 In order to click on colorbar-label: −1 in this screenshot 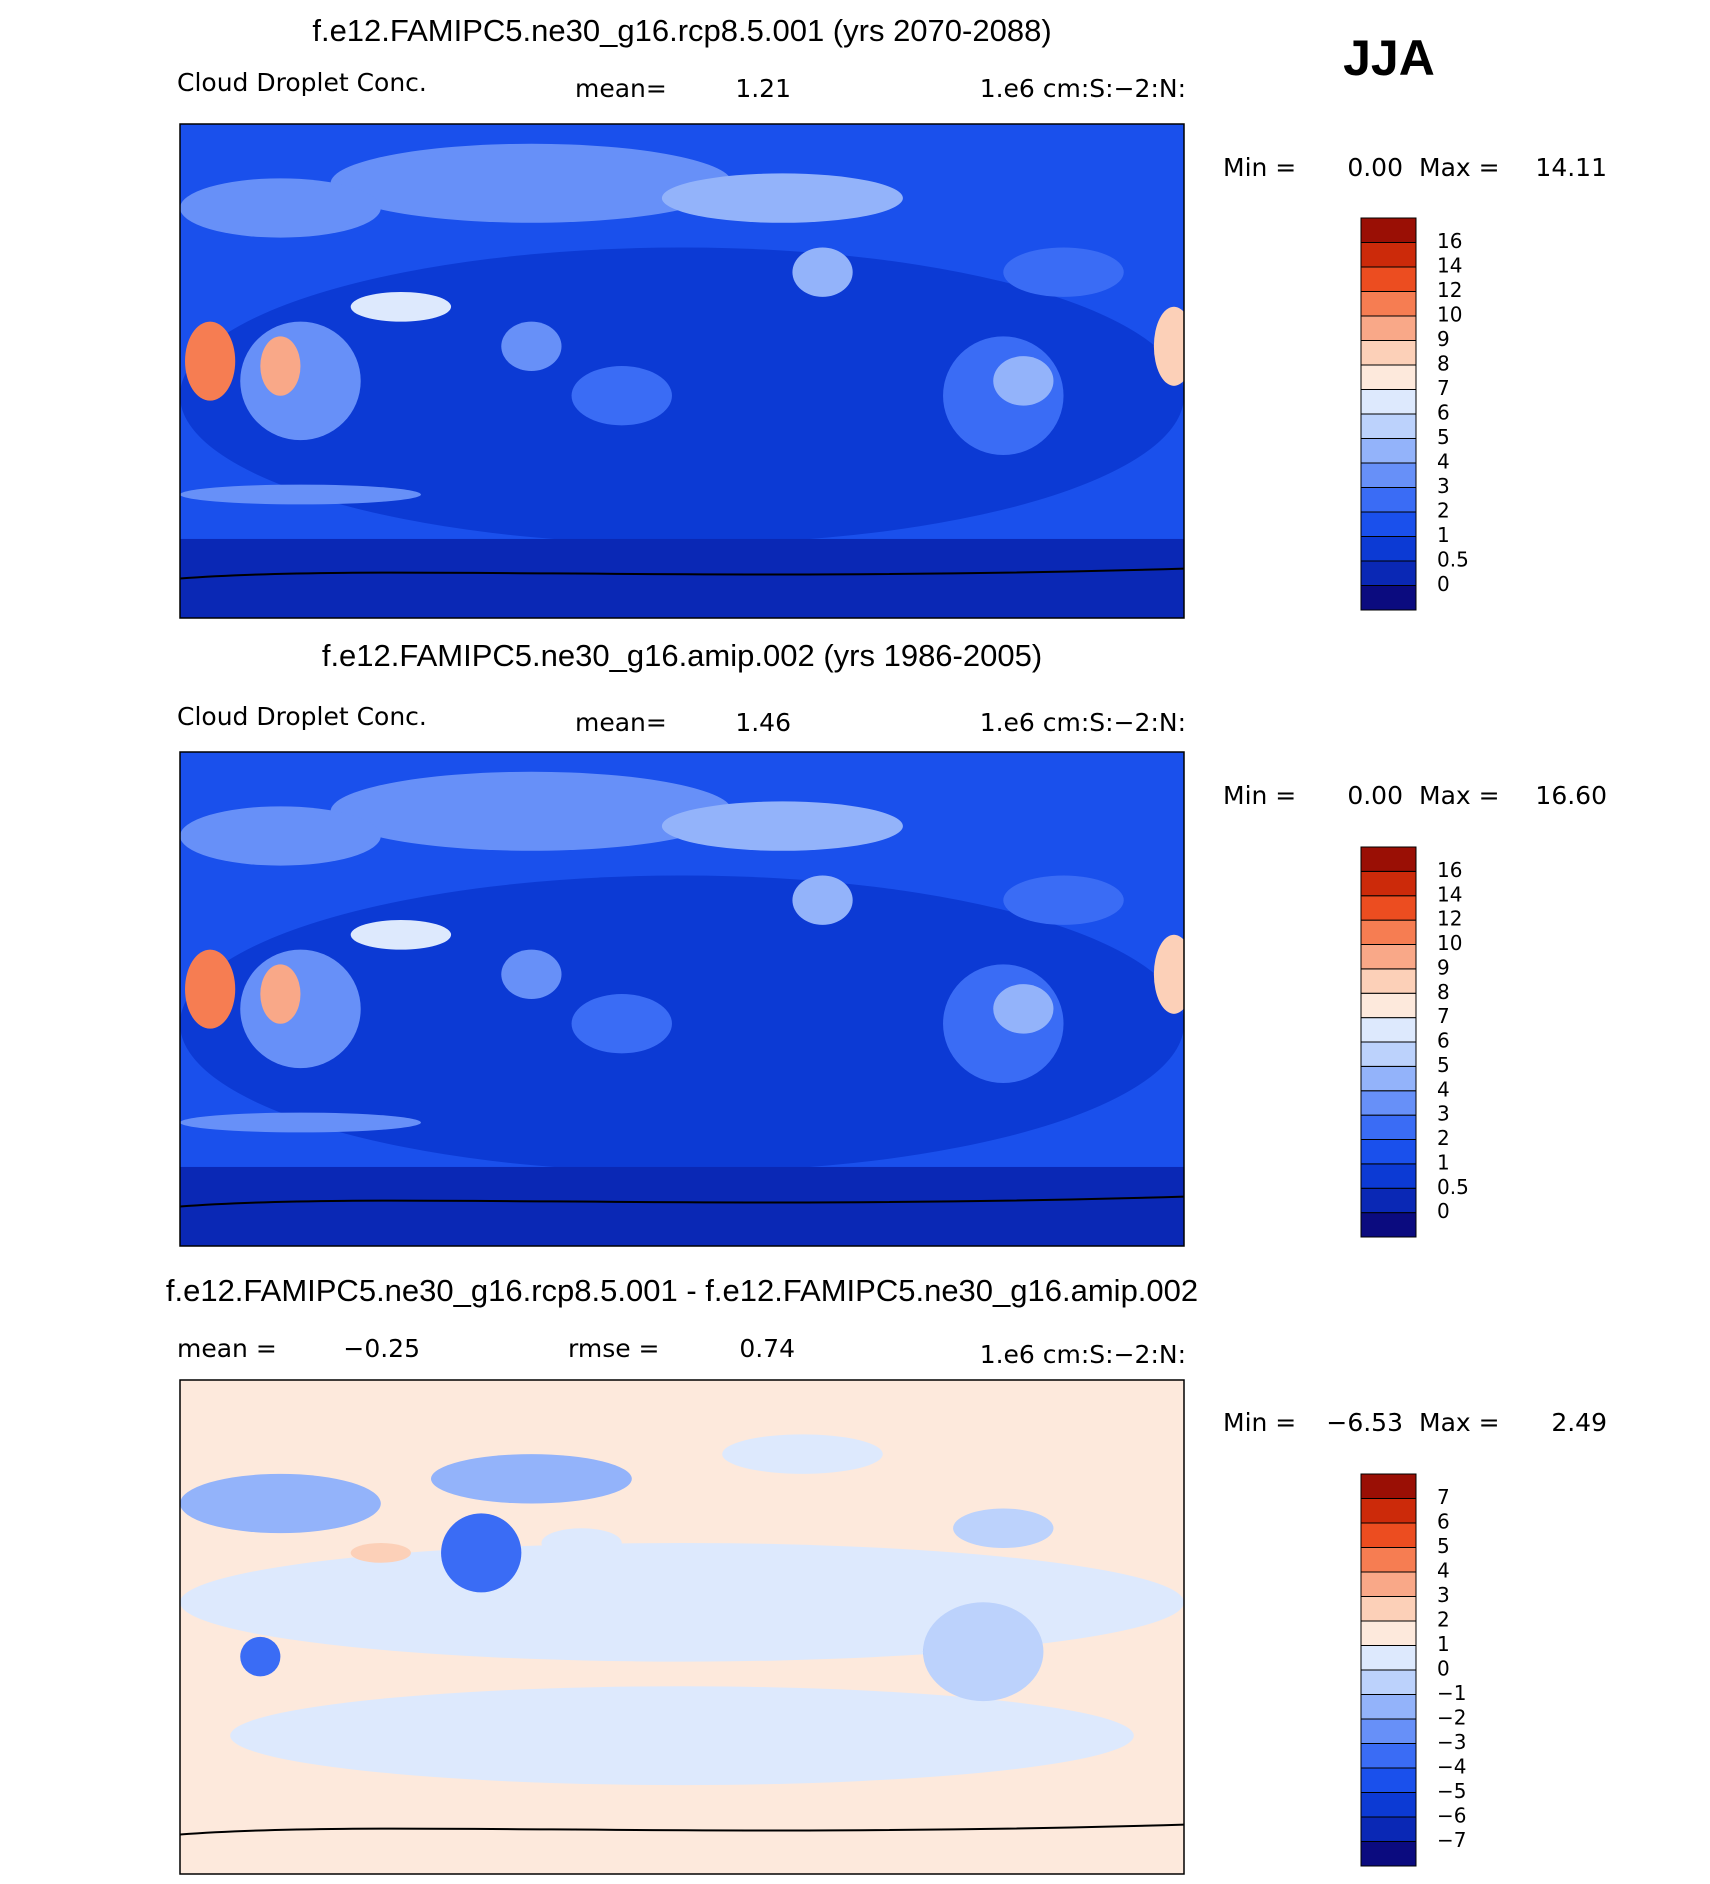, I will do `click(1451, 1693)`.